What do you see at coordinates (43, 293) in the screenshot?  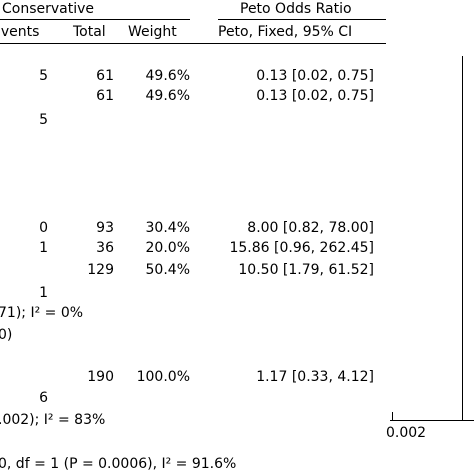 I see `subtotal2-events: 1` at bounding box center [43, 293].